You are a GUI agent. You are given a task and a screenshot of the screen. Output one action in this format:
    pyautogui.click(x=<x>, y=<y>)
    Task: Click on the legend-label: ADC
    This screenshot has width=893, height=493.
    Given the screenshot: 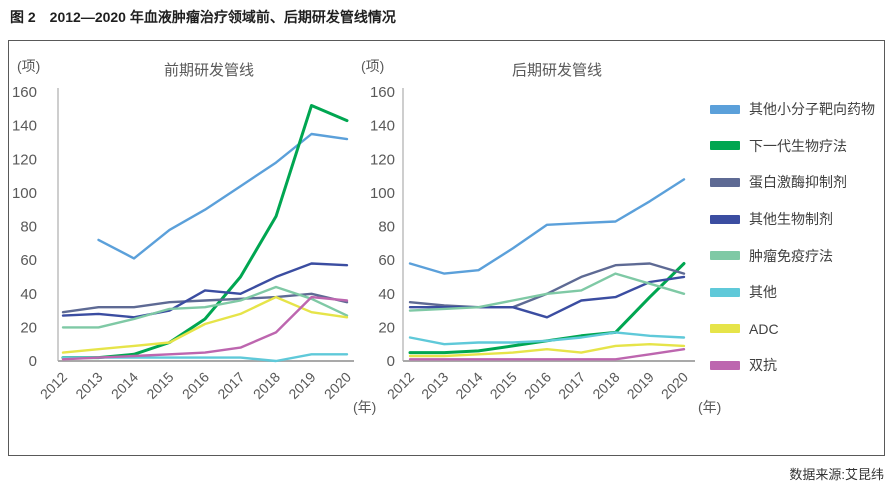 What is the action you would take?
    pyautogui.click(x=764, y=328)
    